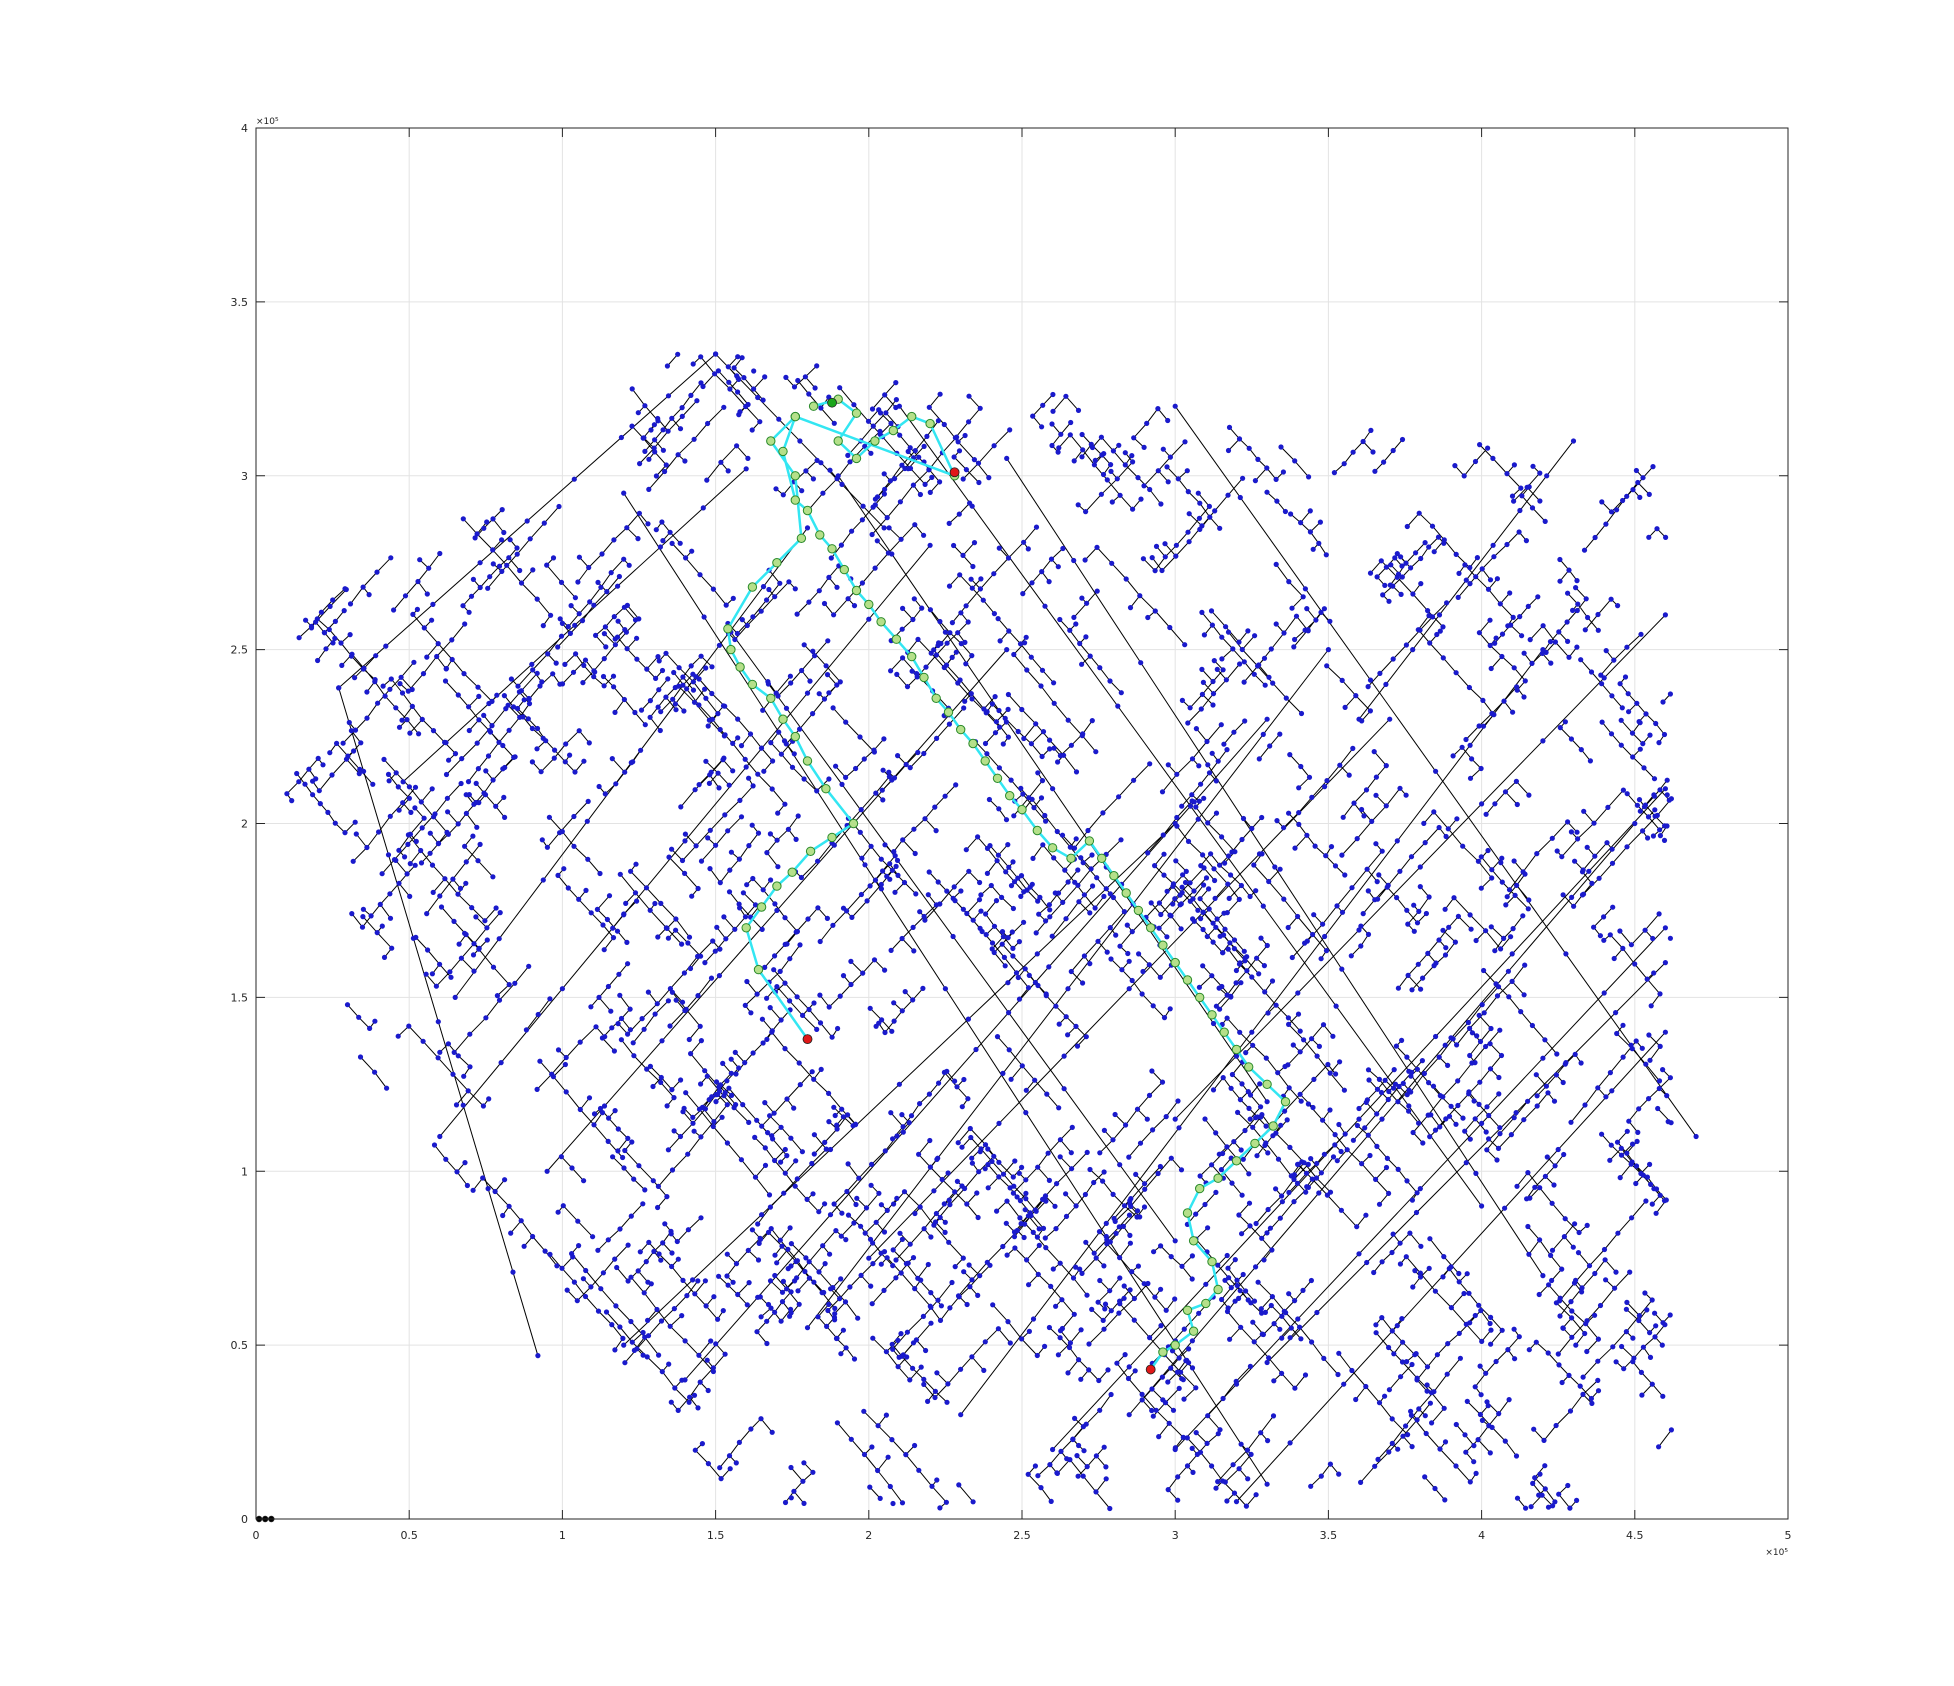 Image resolution: width=1954 pixels, height=1686 pixels. What do you see at coordinates (1175, 1535) in the screenshot?
I see `x-tick-label: 3` at bounding box center [1175, 1535].